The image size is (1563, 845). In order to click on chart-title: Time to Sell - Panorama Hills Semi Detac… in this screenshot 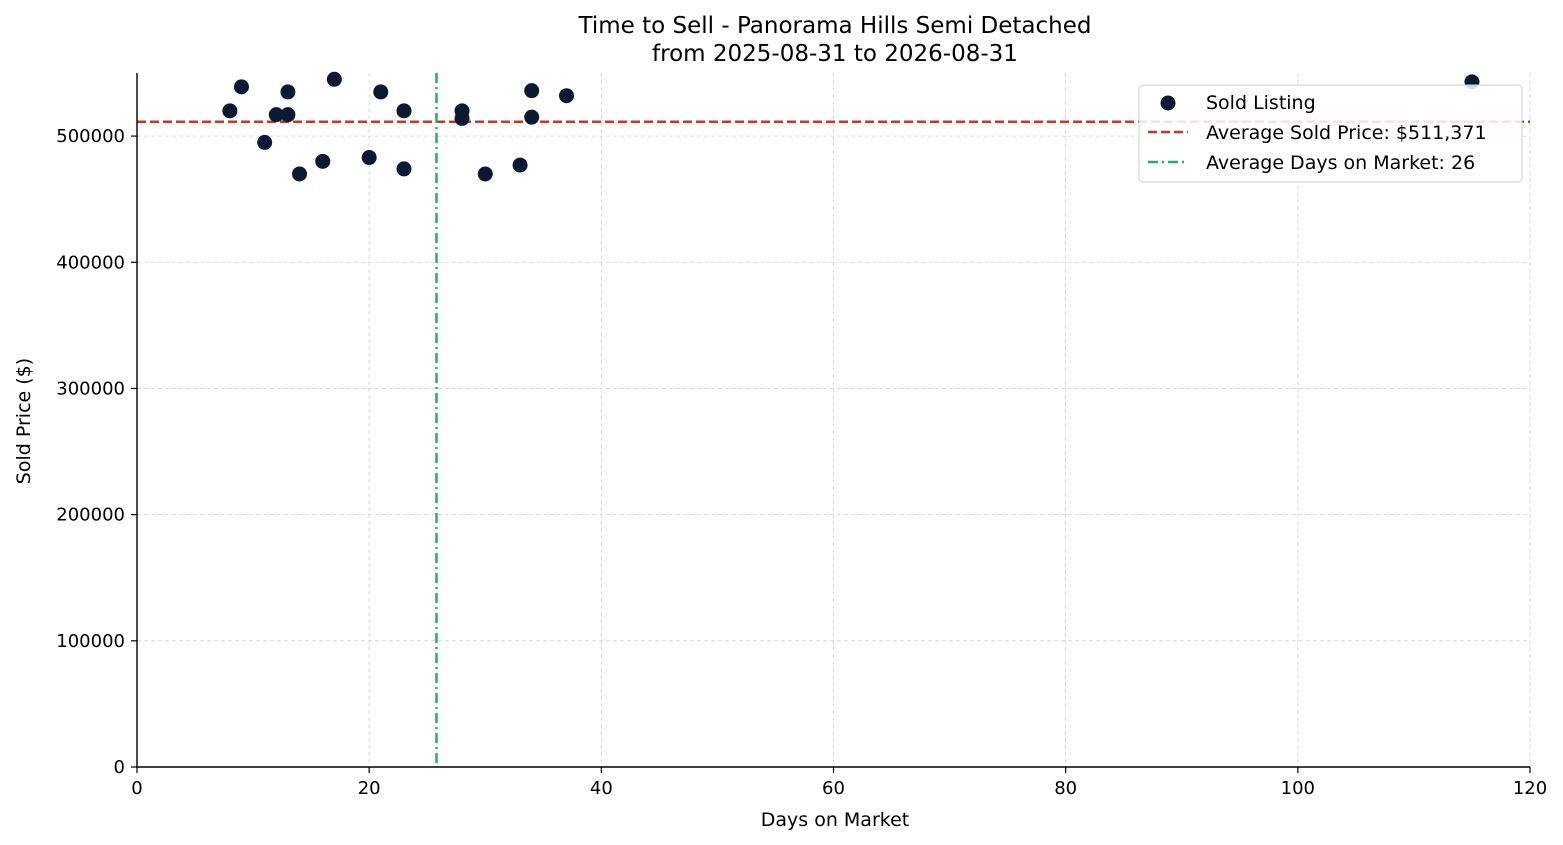, I will do `click(835, 26)`.